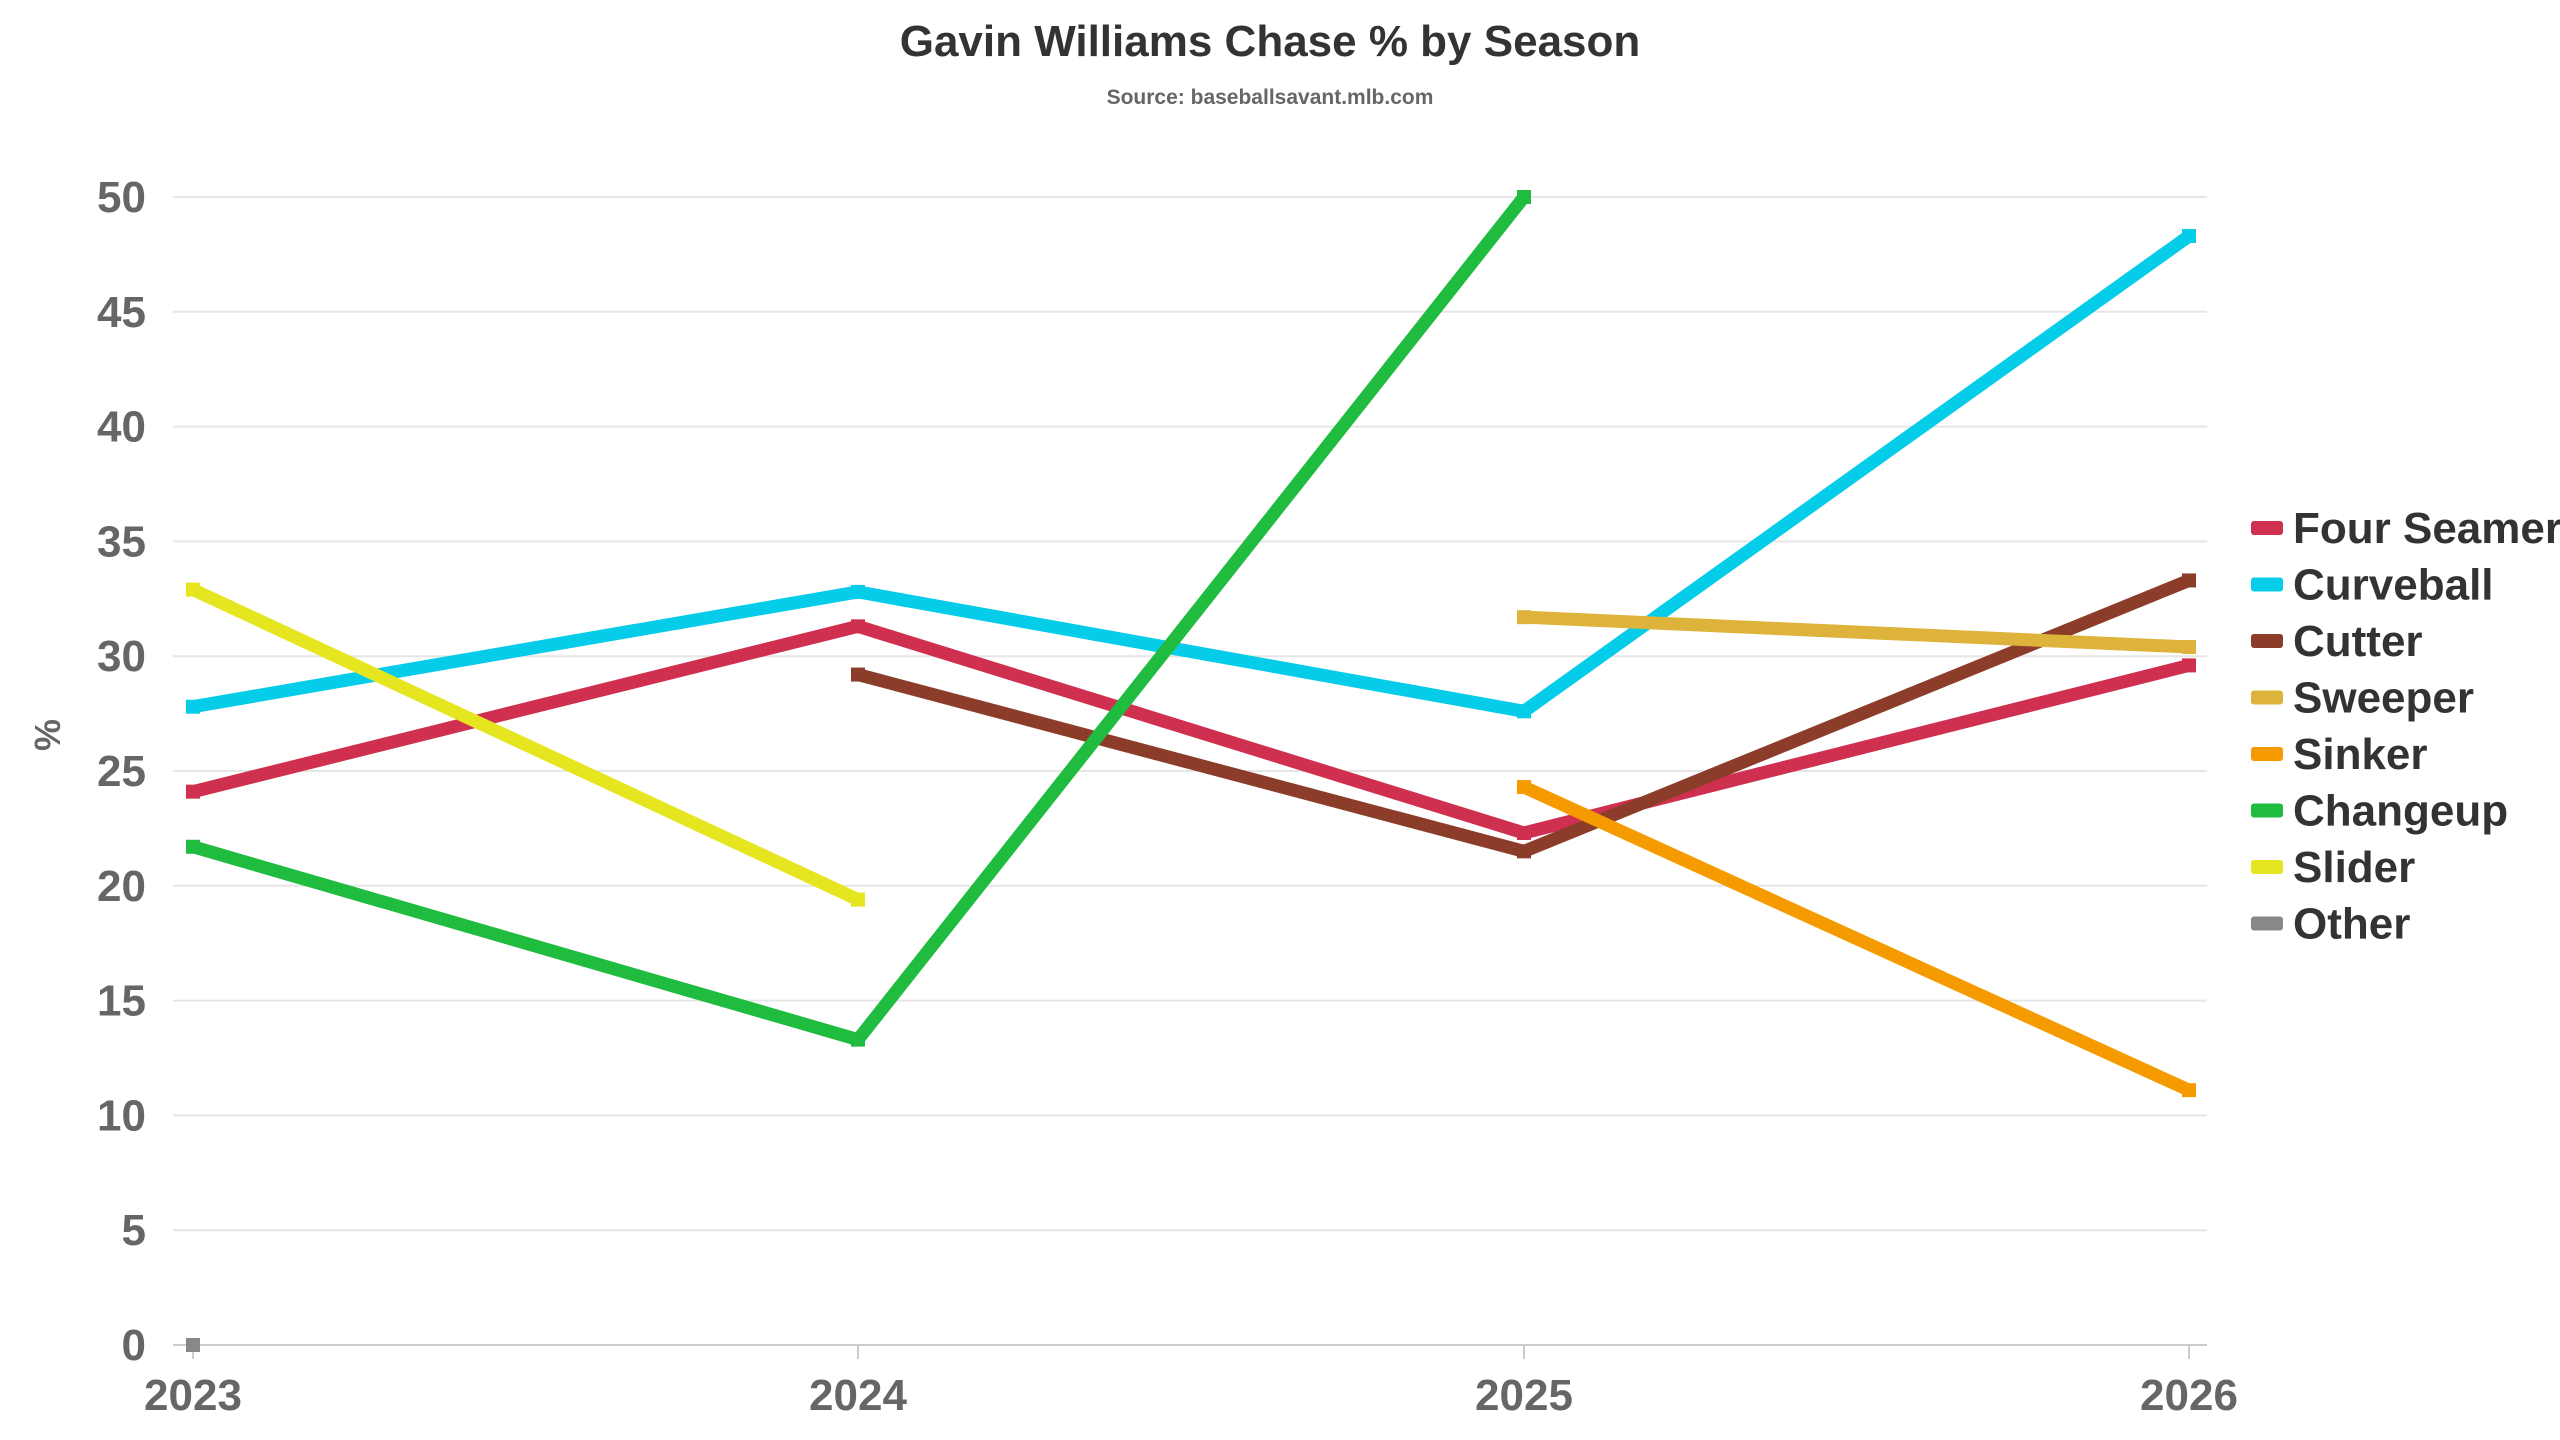  Describe the element at coordinates (2354, 867) in the screenshot. I see `legend-label: Slider` at that location.